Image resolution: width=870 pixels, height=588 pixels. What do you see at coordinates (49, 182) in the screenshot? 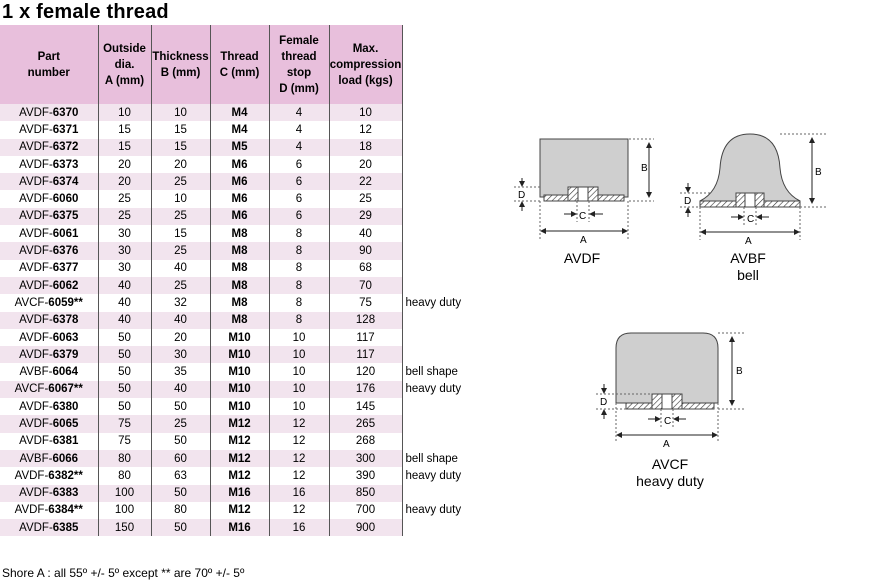
I see `part-number-cell: AVDF-6374` at bounding box center [49, 182].